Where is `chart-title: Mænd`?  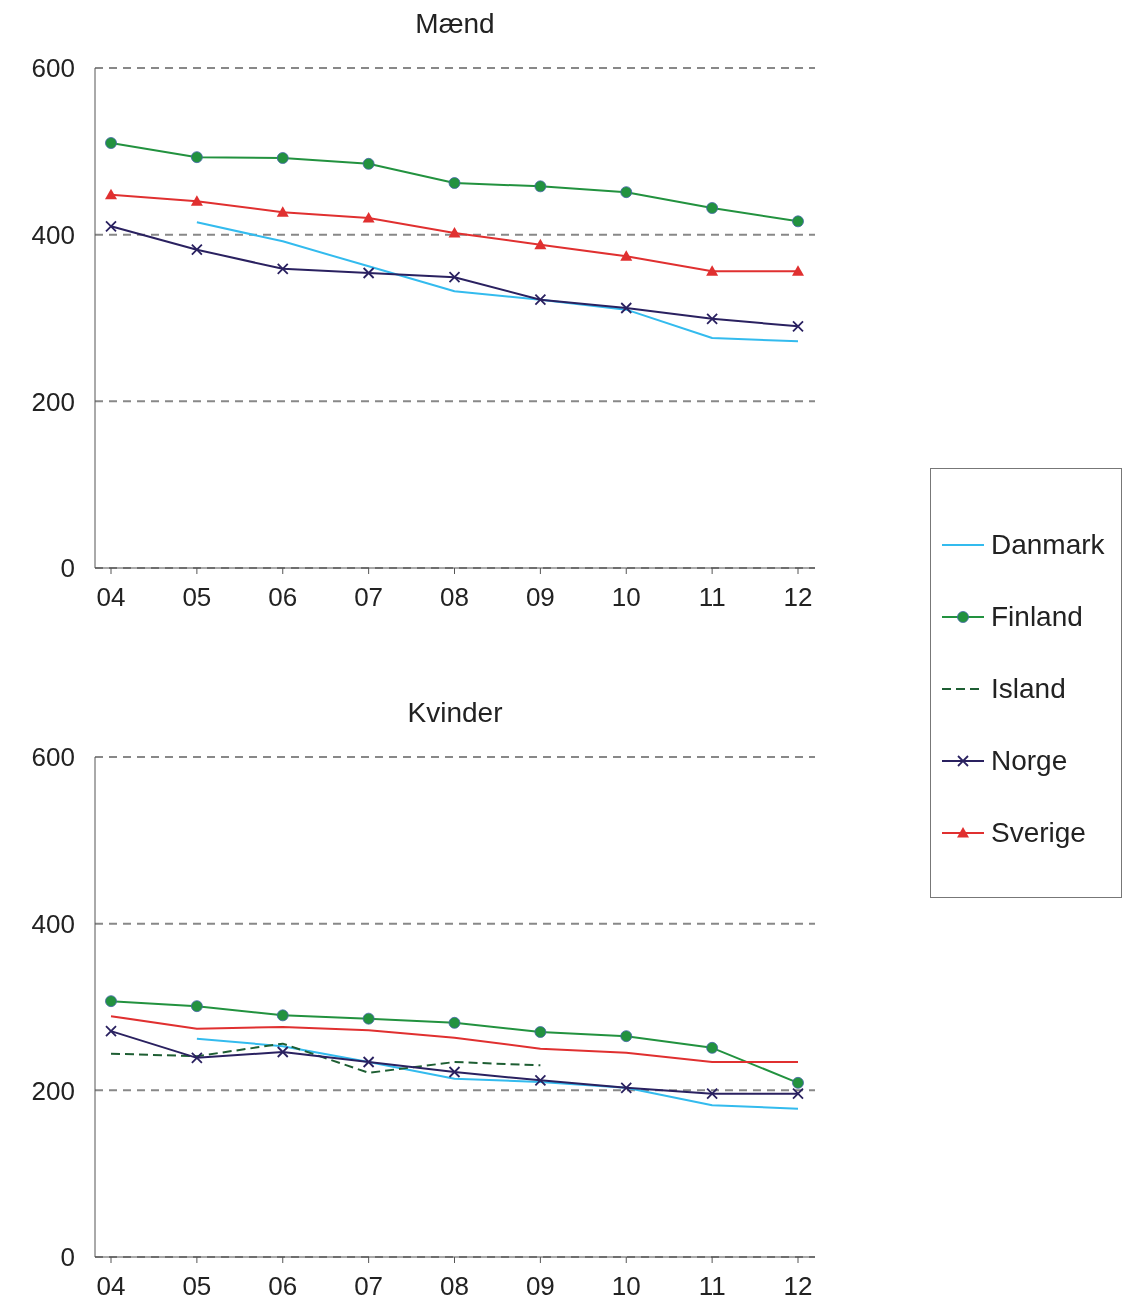
chart-title: Mænd is located at coordinates (455, 24).